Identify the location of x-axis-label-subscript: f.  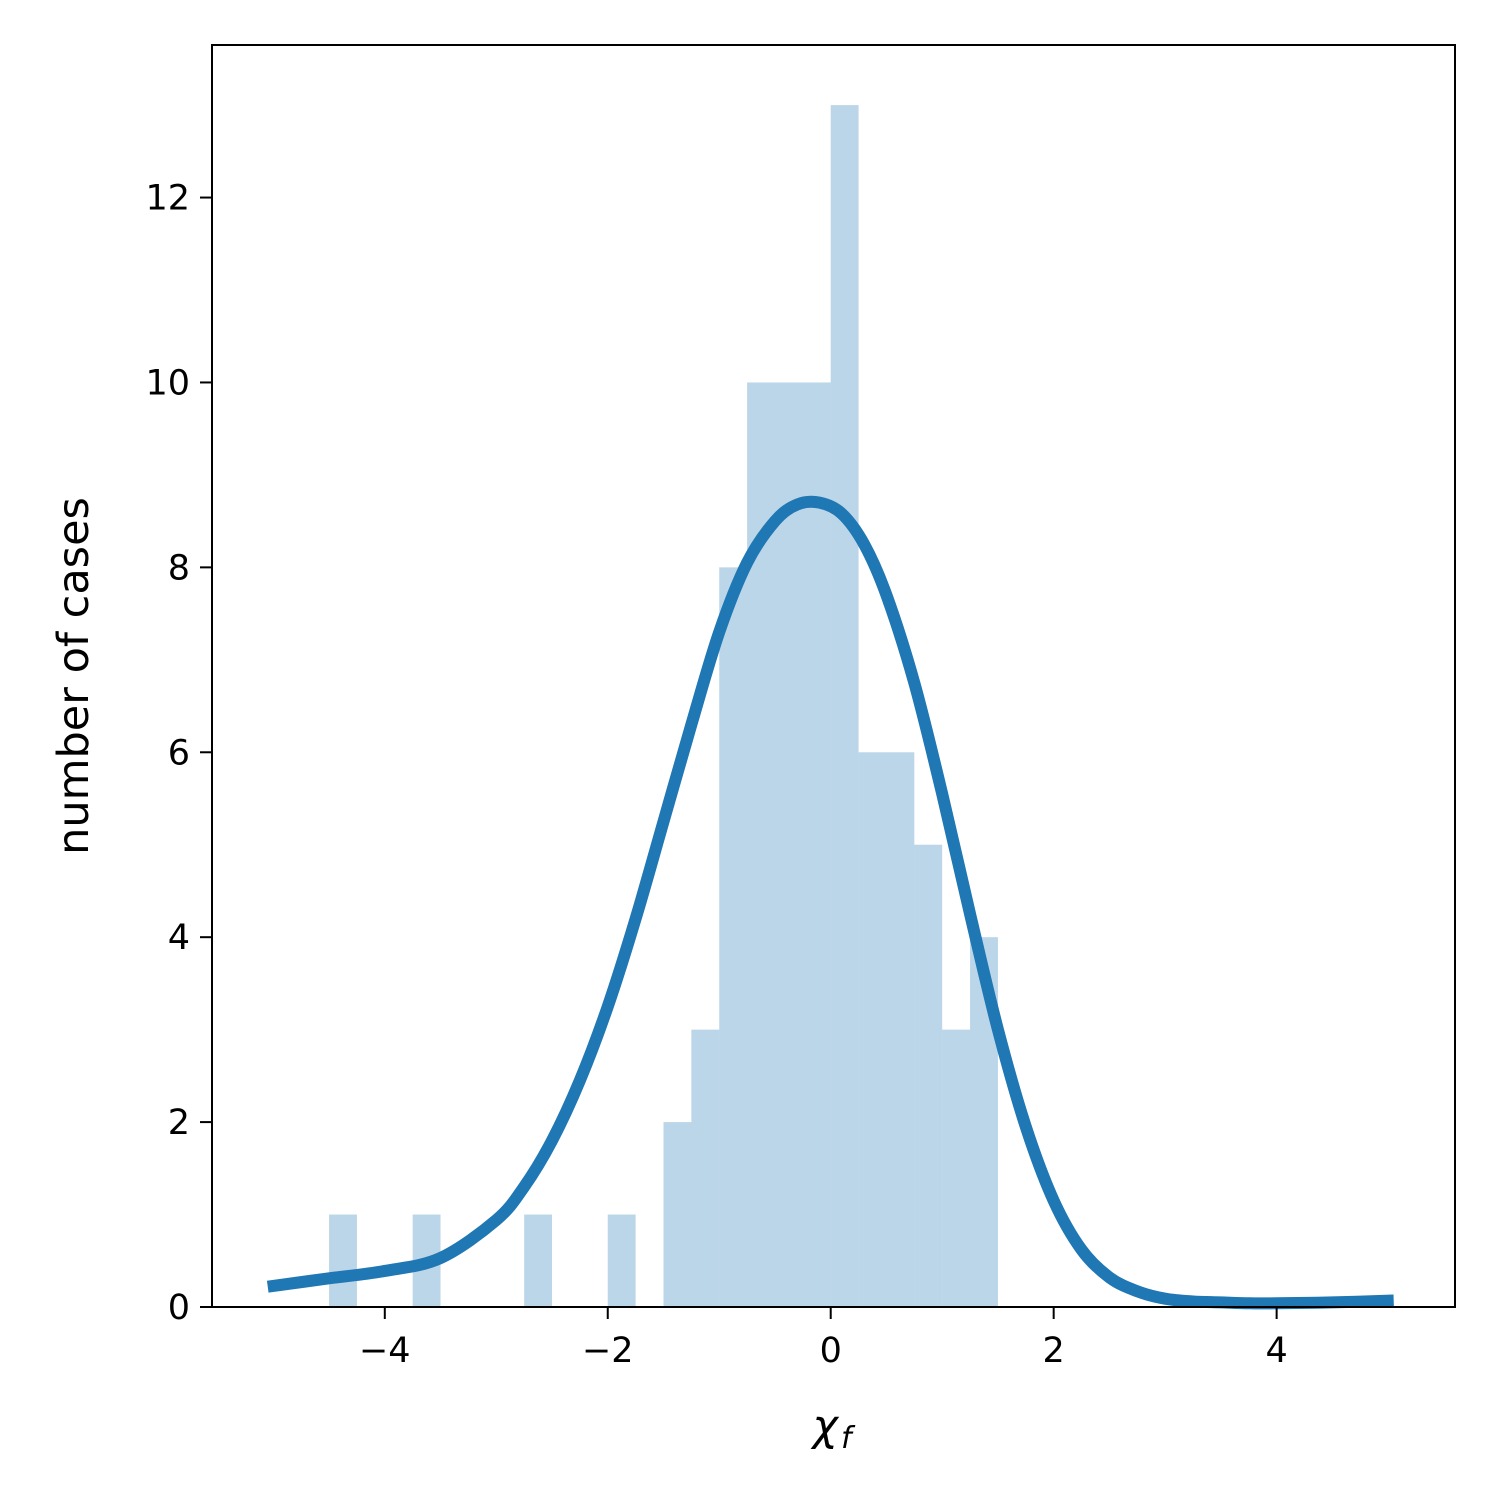
(848, 1438).